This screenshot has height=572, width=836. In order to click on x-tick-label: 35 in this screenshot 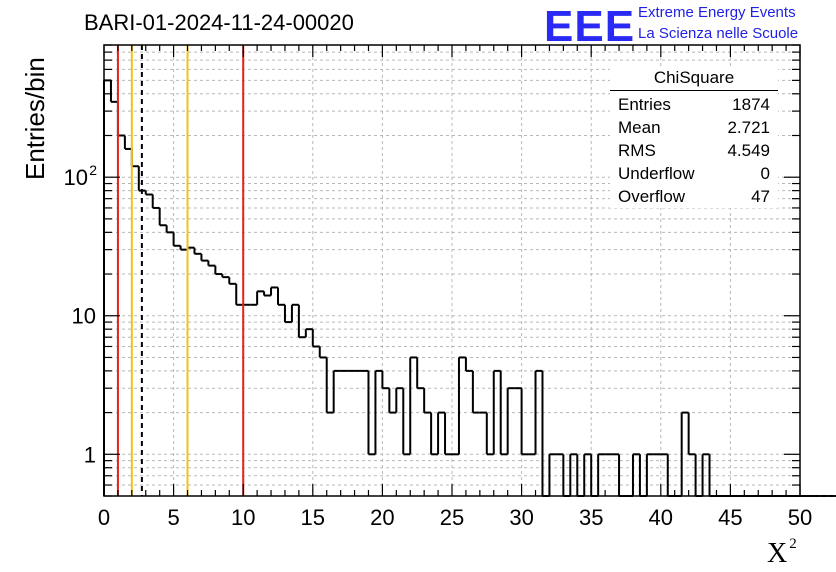, I will do `click(591, 517)`.